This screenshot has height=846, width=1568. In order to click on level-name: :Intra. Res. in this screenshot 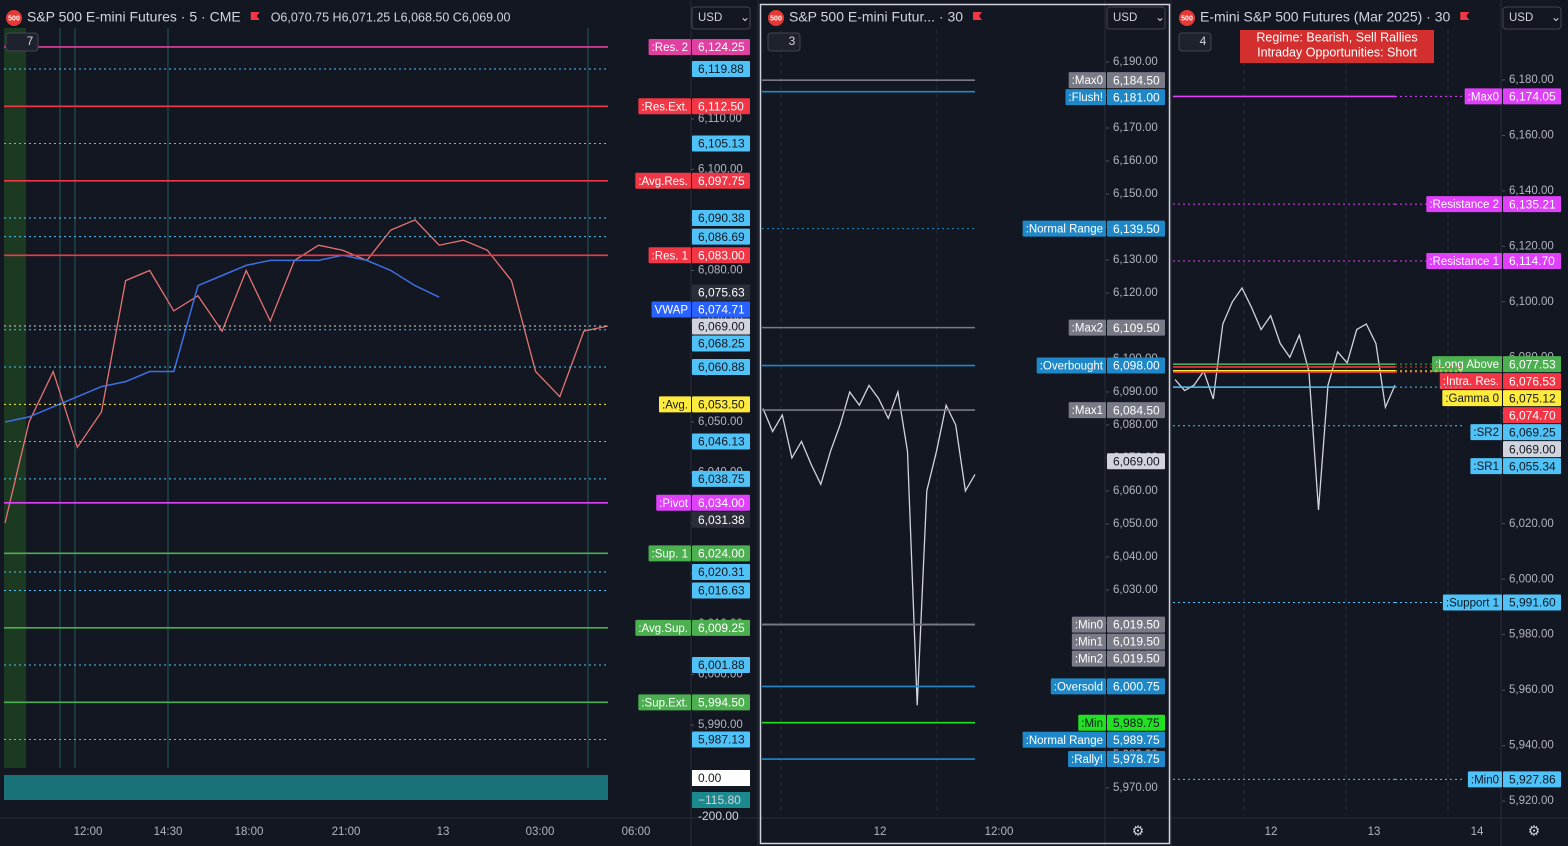, I will do `click(1471, 382)`.